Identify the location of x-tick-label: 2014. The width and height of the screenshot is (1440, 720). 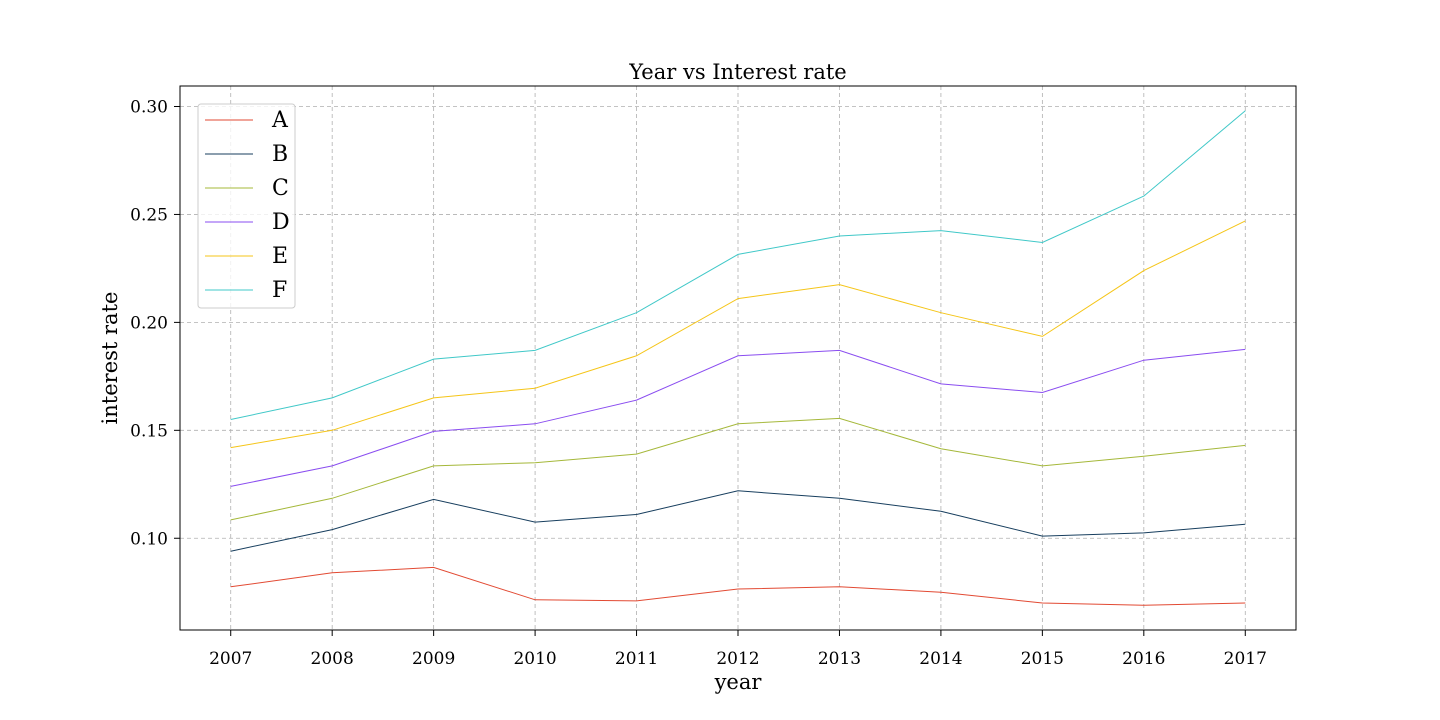
(940, 659).